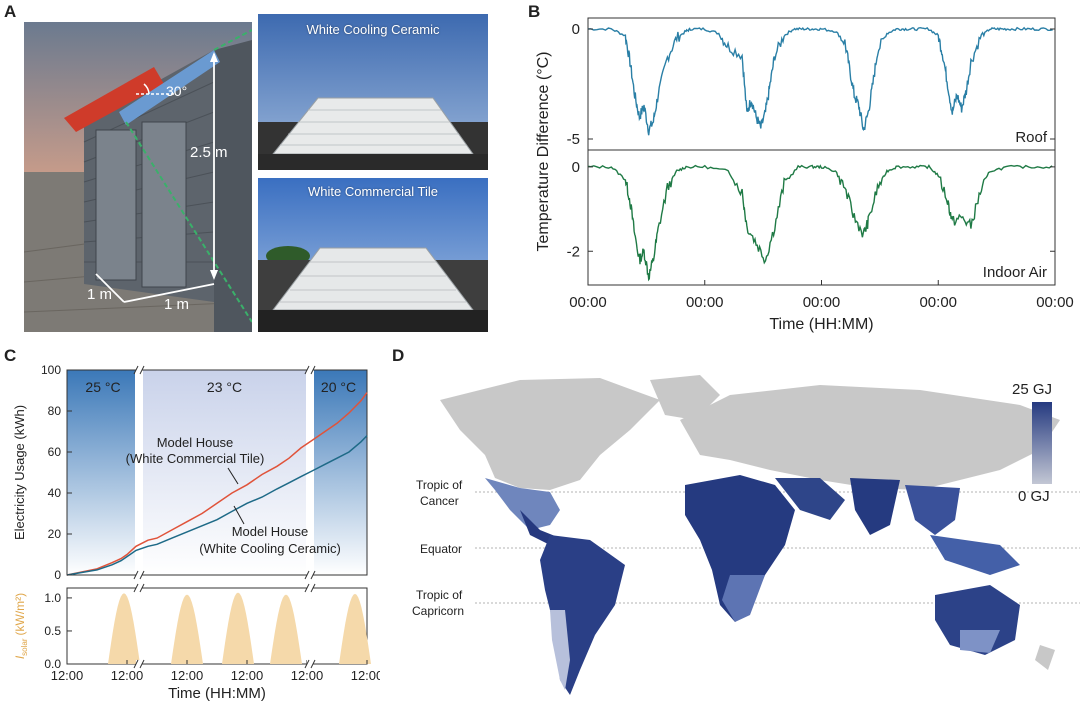  I want to click on c-solar-ytick-label-0: 0.0, so click(52, 664).